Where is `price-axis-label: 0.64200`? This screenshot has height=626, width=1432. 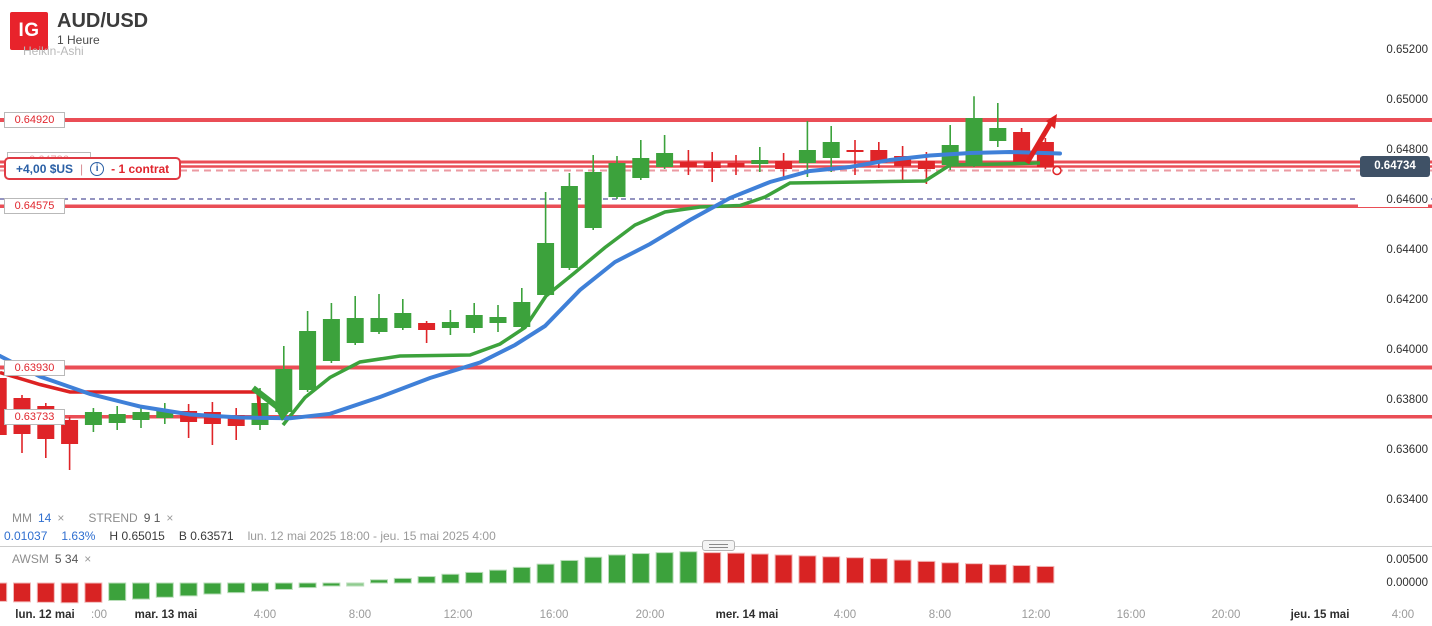 price-axis-label: 0.64200 is located at coordinates (1393, 300).